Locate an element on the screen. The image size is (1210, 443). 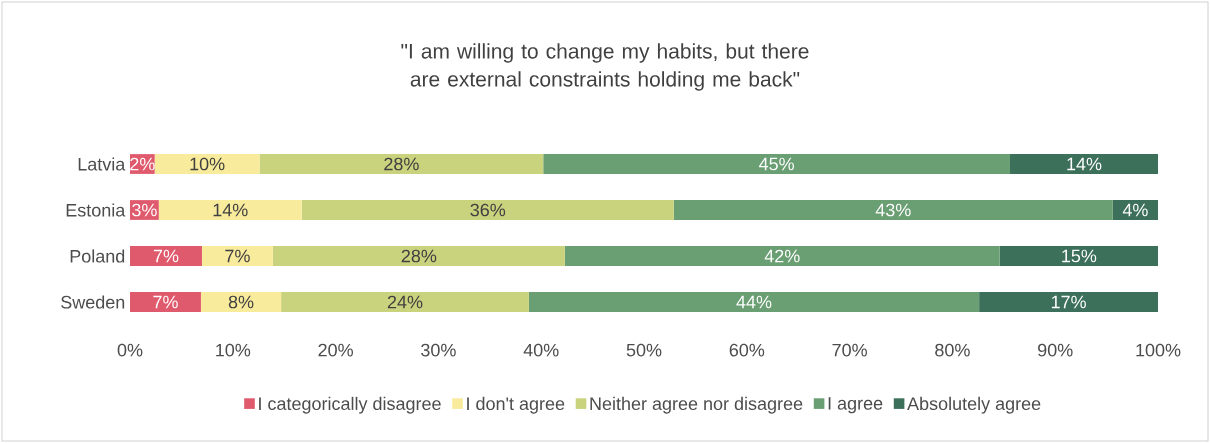
x-tick-label: 80% is located at coordinates (952, 350).